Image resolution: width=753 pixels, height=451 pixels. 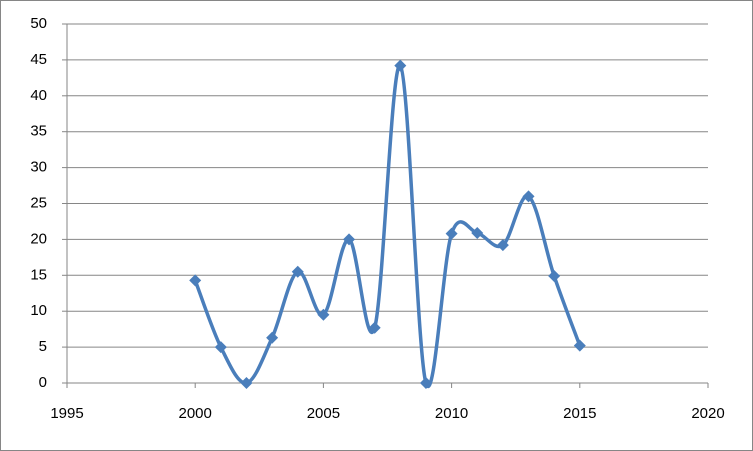 I want to click on x-tick-label: 2010, so click(x=451, y=413).